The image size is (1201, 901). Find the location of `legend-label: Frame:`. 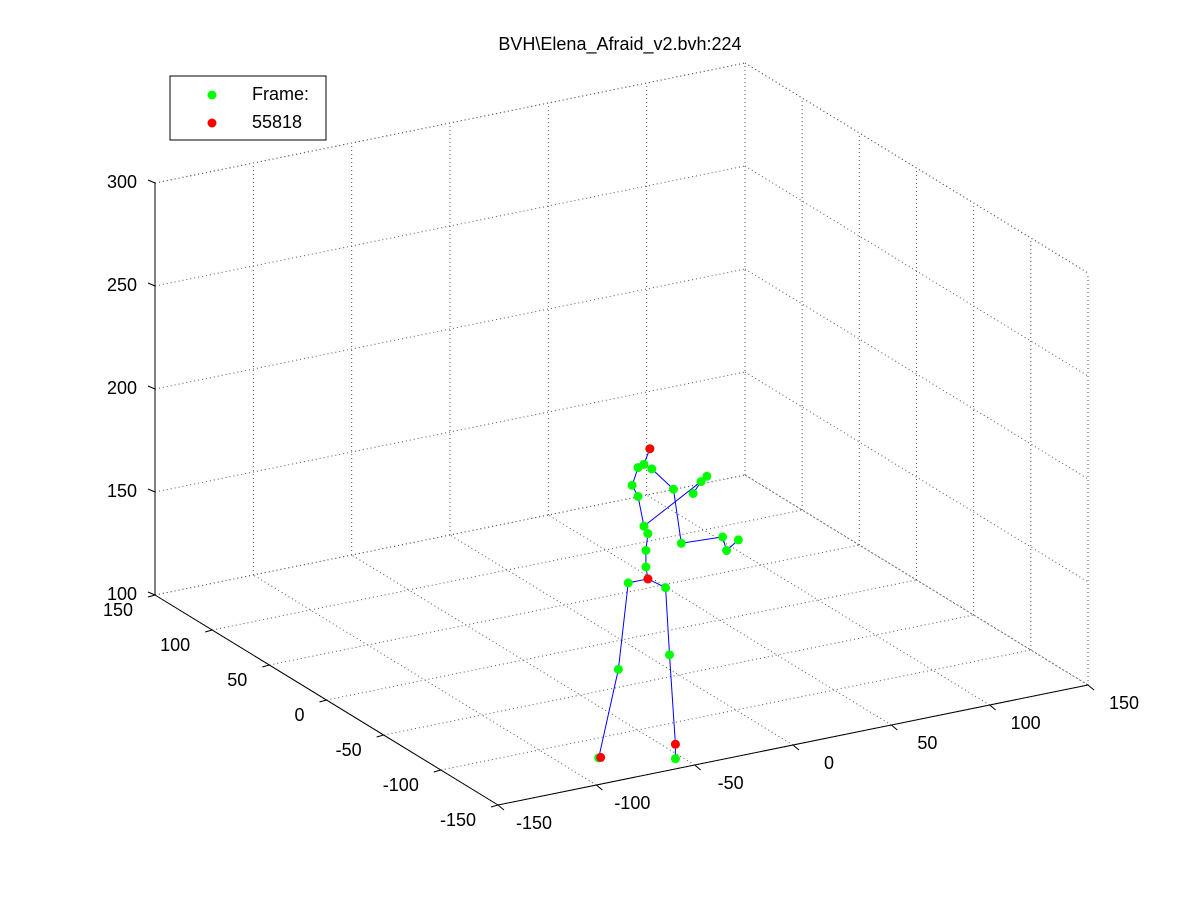

legend-label: Frame: is located at coordinates (280, 94).